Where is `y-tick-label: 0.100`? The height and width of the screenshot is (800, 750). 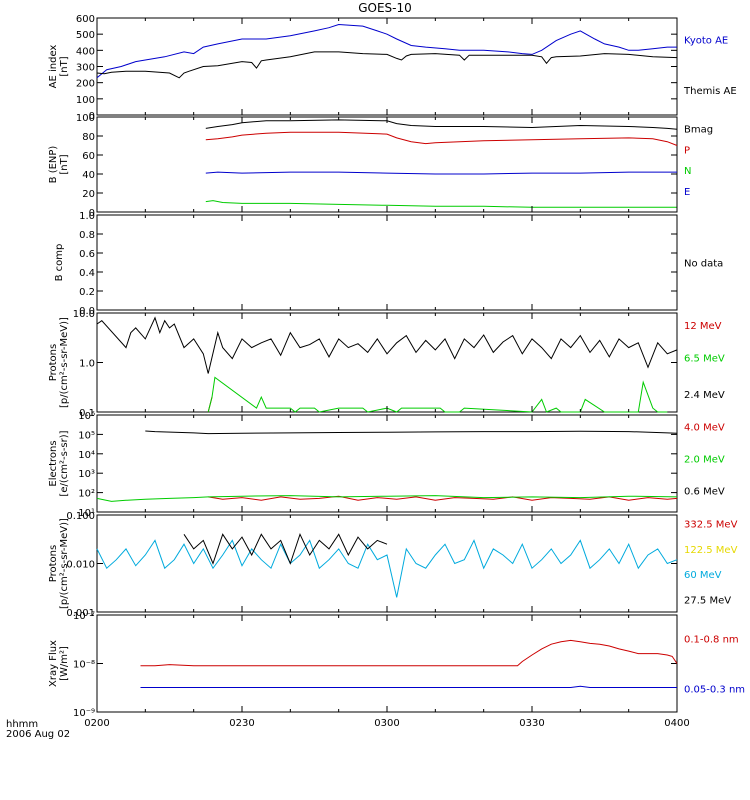 y-tick-label: 0.100 is located at coordinates (80, 516).